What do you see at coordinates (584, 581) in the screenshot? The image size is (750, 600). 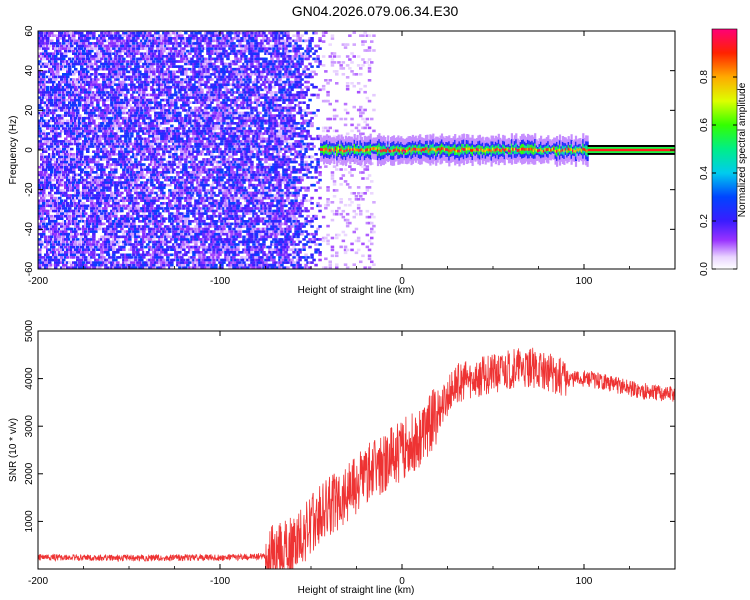 I see `snr-x-tick-label: 100` at bounding box center [584, 581].